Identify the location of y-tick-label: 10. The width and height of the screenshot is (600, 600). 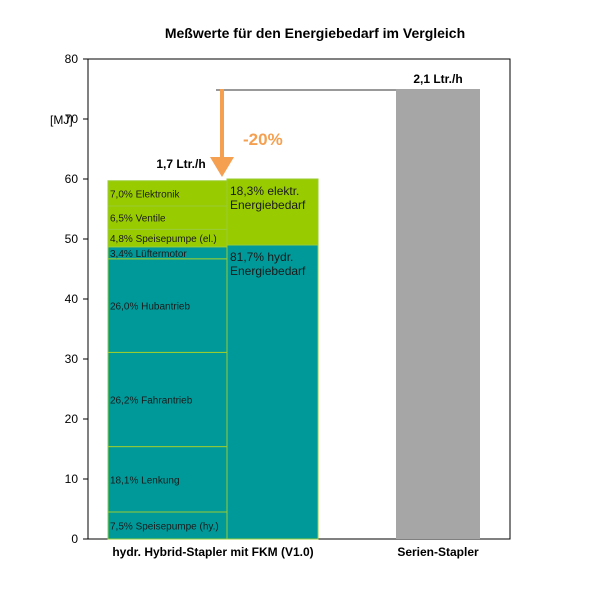
(72, 479).